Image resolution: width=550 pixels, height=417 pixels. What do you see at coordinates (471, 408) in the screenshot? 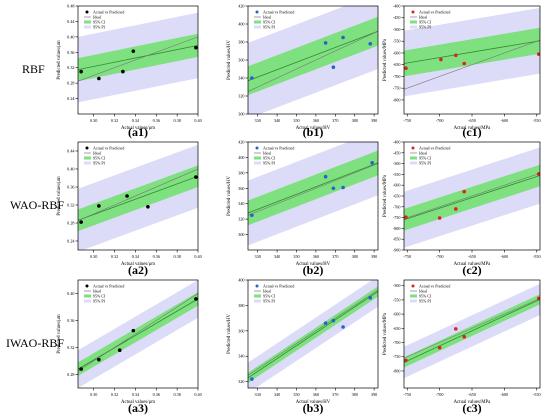
I see `panel-caption-c3: (c3)` at bounding box center [471, 408].